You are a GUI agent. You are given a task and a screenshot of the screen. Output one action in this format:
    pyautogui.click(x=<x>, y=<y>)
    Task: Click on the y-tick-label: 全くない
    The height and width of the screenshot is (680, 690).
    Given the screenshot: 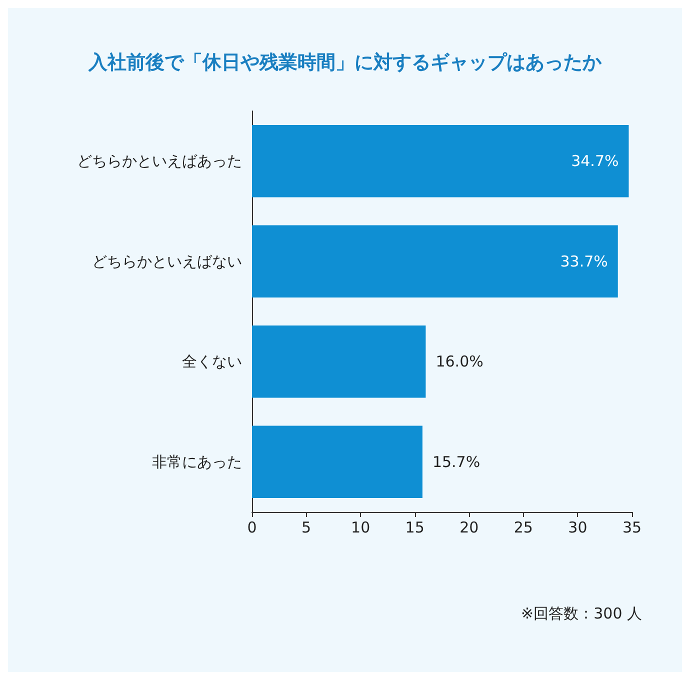 What is the action you would take?
    pyautogui.click(x=212, y=361)
    